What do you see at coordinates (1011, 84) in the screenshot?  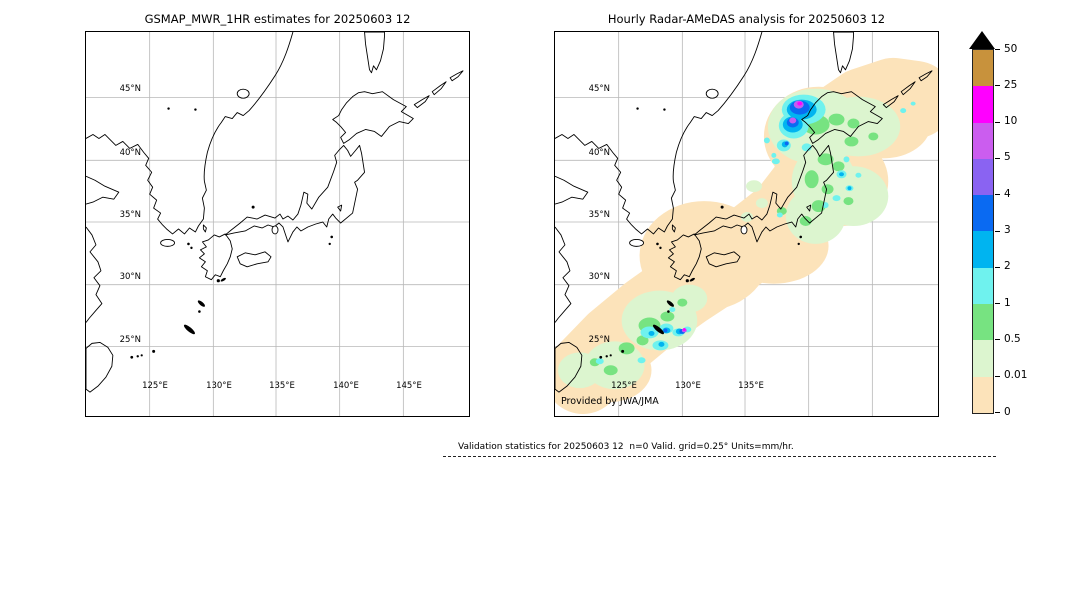 I see `colorbar-tick-label: 25` at bounding box center [1011, 84].